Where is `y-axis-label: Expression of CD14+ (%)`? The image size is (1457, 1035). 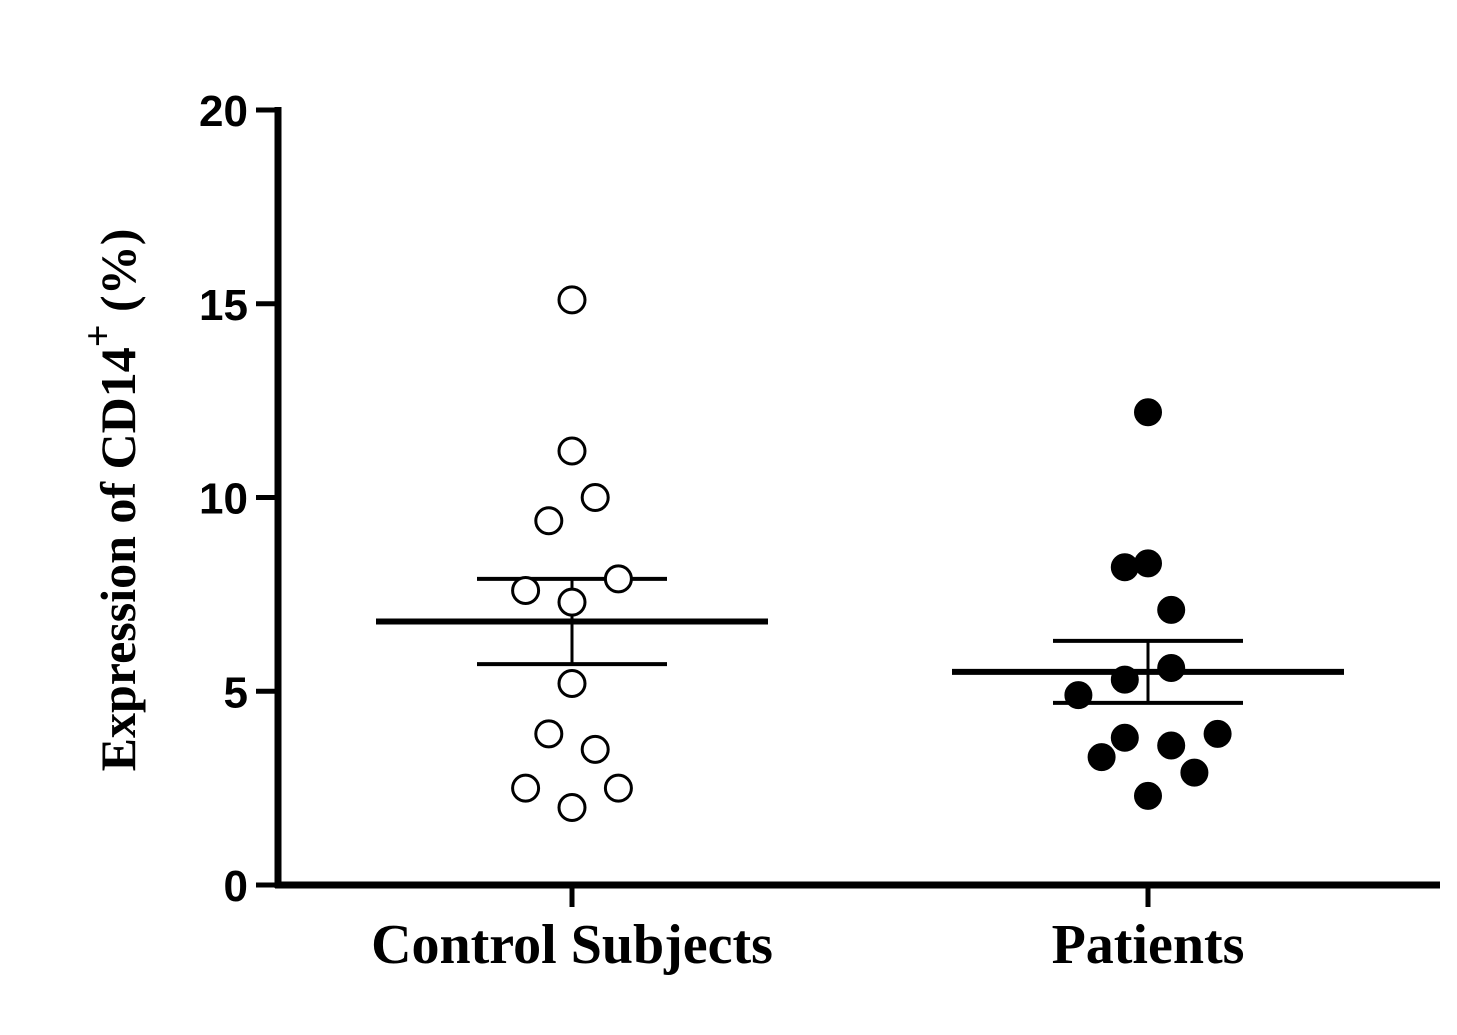 y-axis-label: Expression of CD14+ (%) is located at coordinates (110, 500).